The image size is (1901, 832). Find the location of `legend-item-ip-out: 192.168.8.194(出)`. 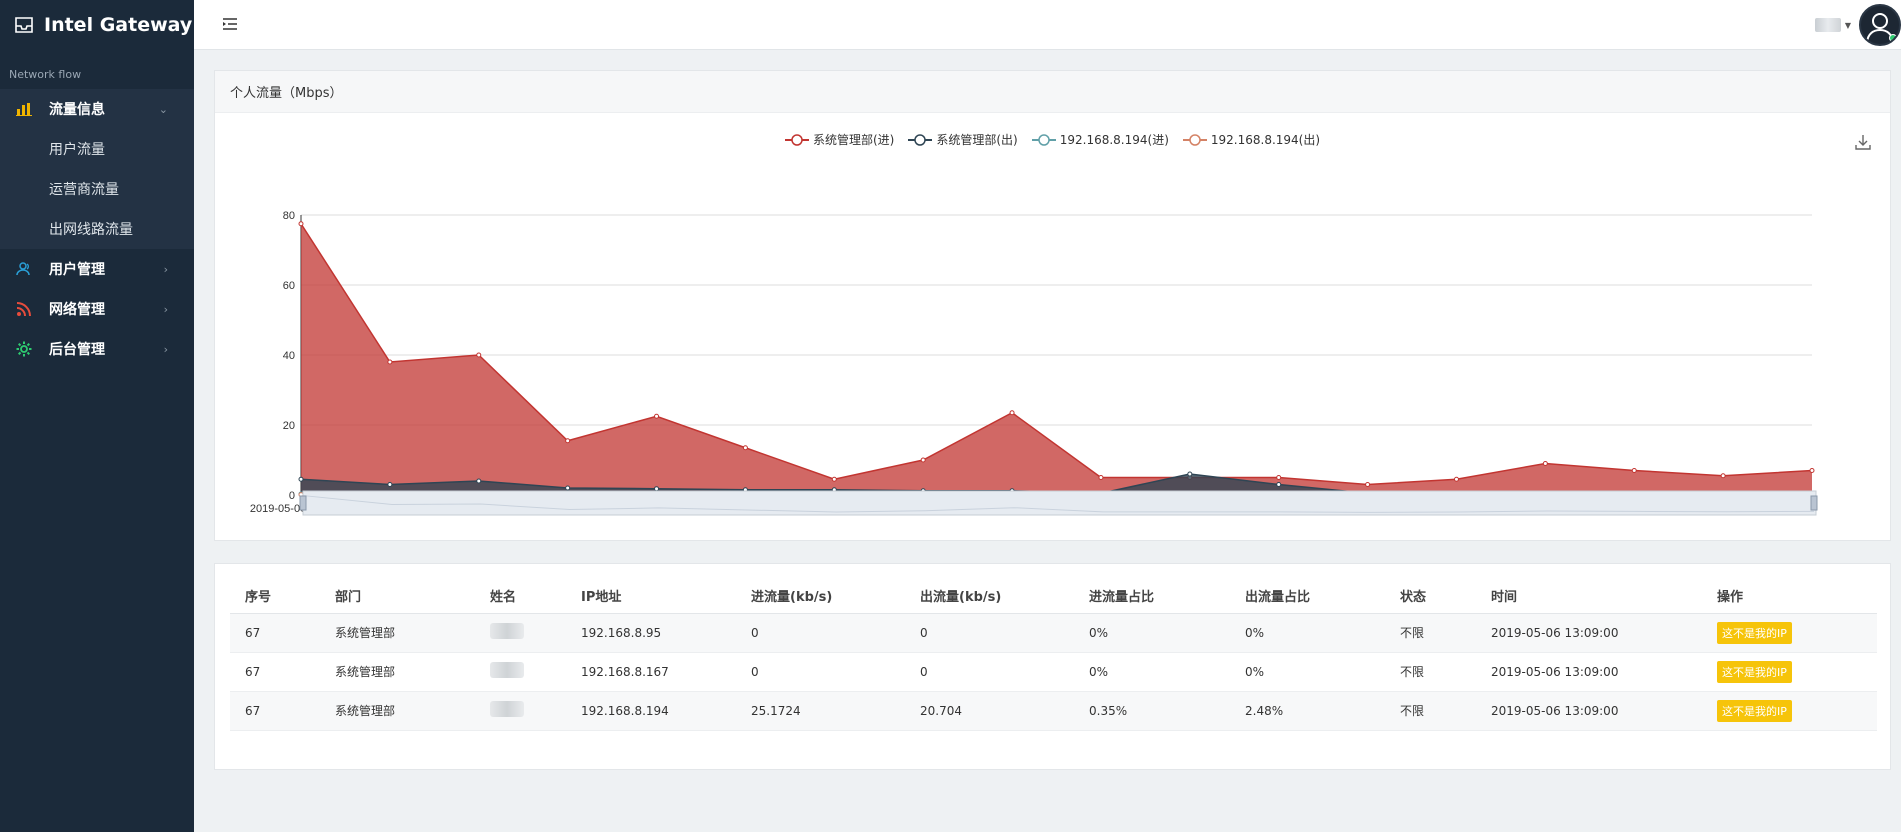

legend-item-ip-out: 192.168.8.194(出) is located at coordinates (1251, 139).